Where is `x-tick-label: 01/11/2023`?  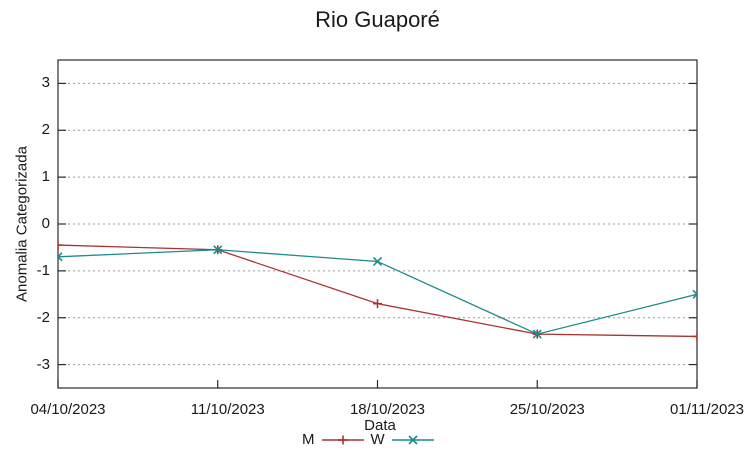 x-tick-label: 01/11/2023 is located at coordinates (707, 409).